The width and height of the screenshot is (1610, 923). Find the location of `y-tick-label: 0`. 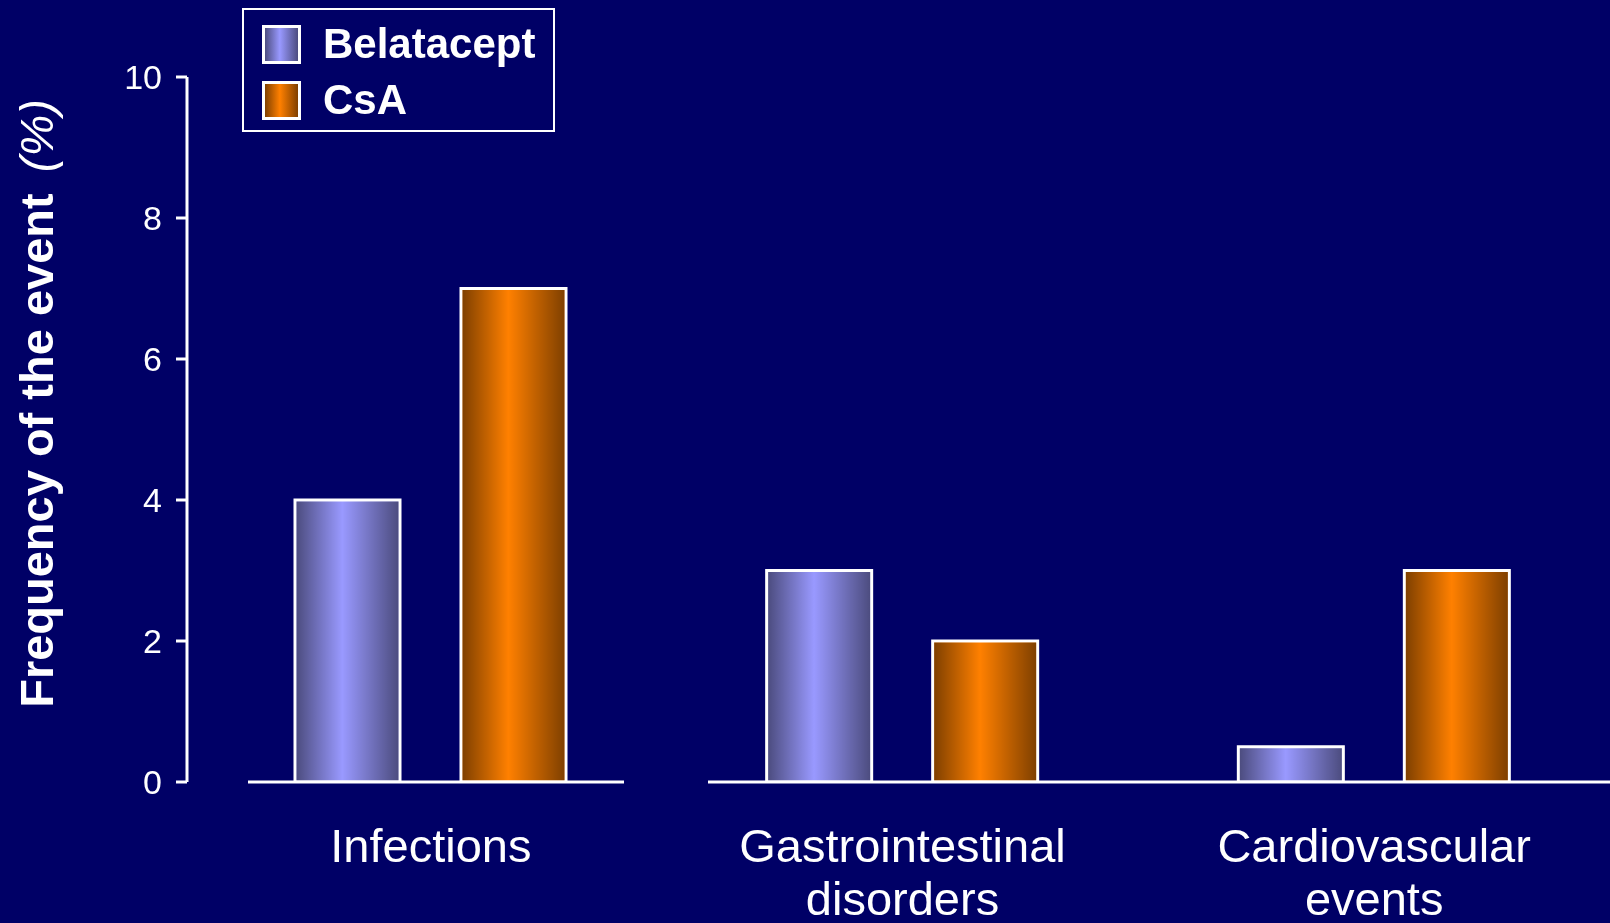

y-tick-label: 0 is located at coordinates (152, 782).